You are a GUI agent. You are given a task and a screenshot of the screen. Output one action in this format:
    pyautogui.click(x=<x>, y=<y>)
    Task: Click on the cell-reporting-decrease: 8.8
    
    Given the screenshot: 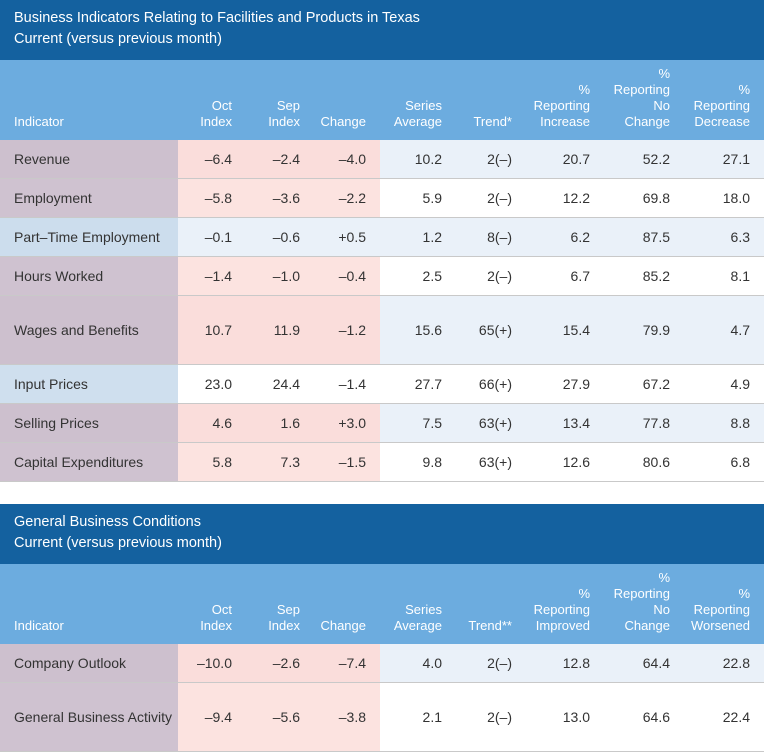 What is the action you would take?
    pyautogui.click(x=724, y=423)
    